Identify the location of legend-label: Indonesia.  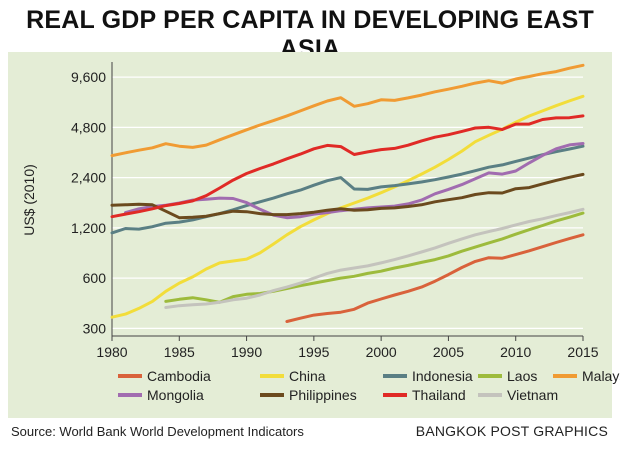
(442, 376).